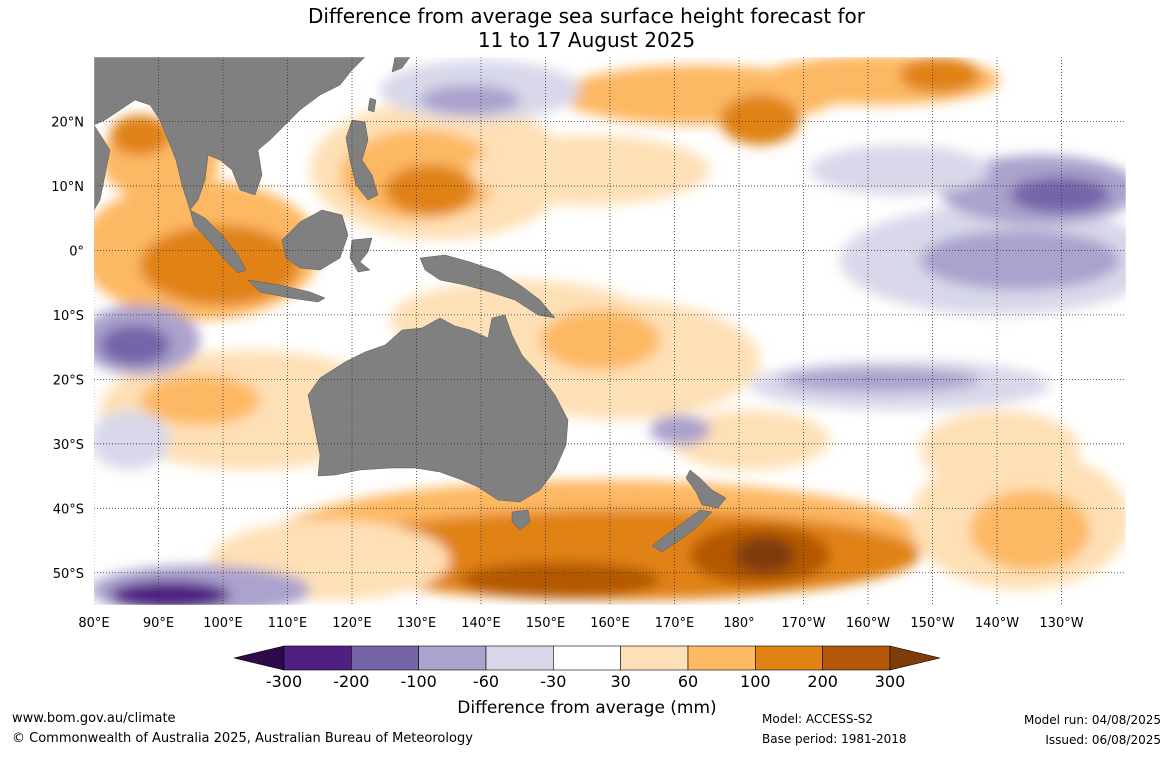  What do you see at coordinates (351, 681) in the screenshot?
I see `colorbar-boundary-label: -200` at bounding box center [351, 681].